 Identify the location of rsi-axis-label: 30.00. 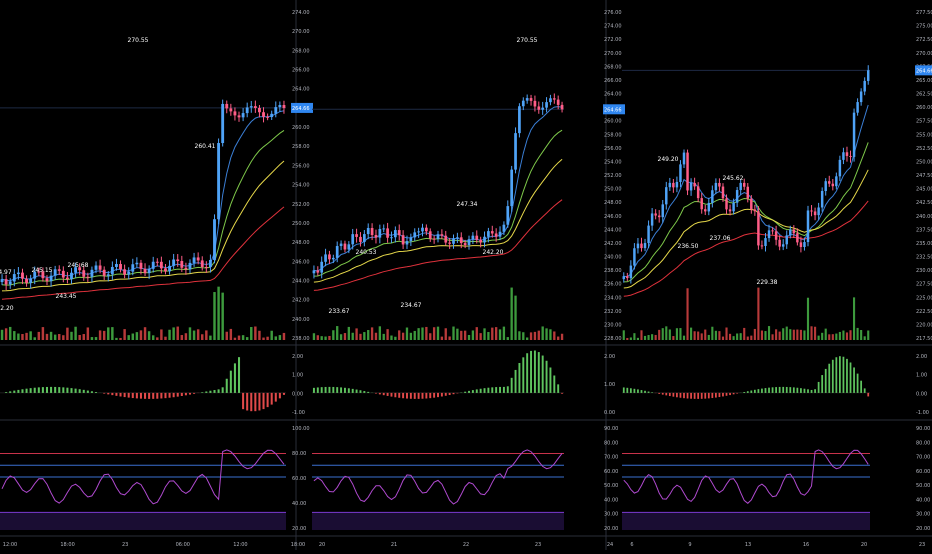
(923, 515).